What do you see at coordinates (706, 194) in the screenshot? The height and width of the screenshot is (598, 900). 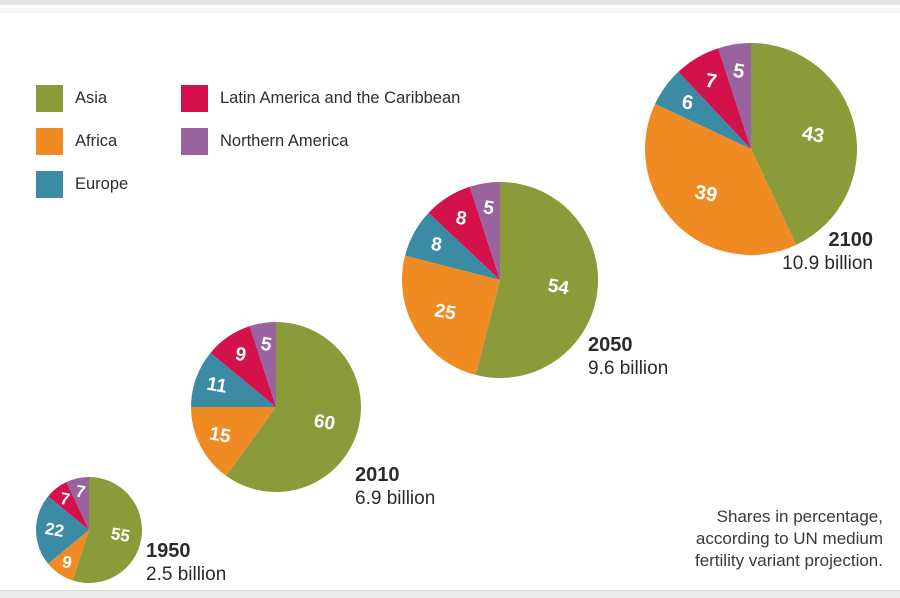 I see `slice-value-label: 39` at bounding box center [706, 194].